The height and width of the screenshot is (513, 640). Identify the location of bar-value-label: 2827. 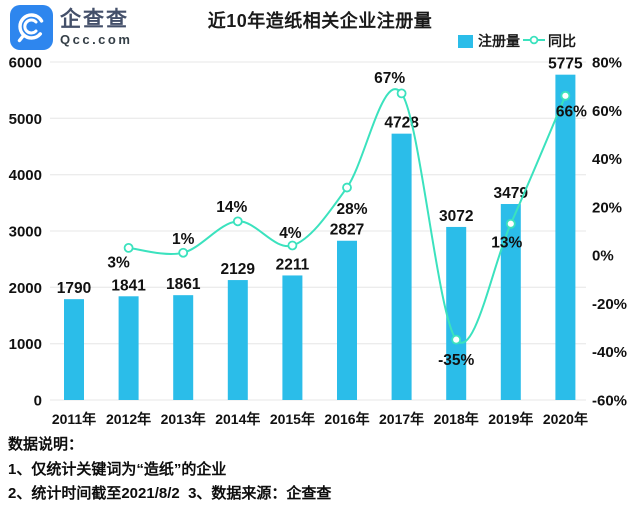
(347, 230).